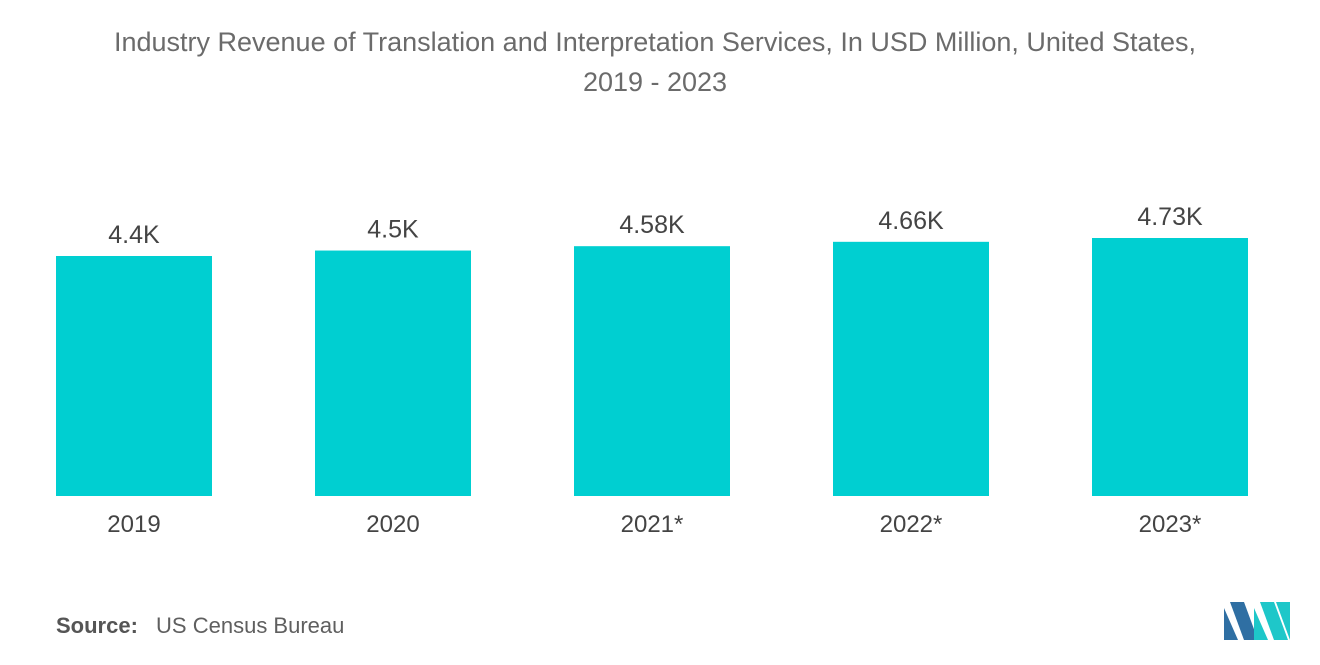 This screenshot has height=665, width=1320. I want to click on value-label: 4.73K, so click(1170, 217).